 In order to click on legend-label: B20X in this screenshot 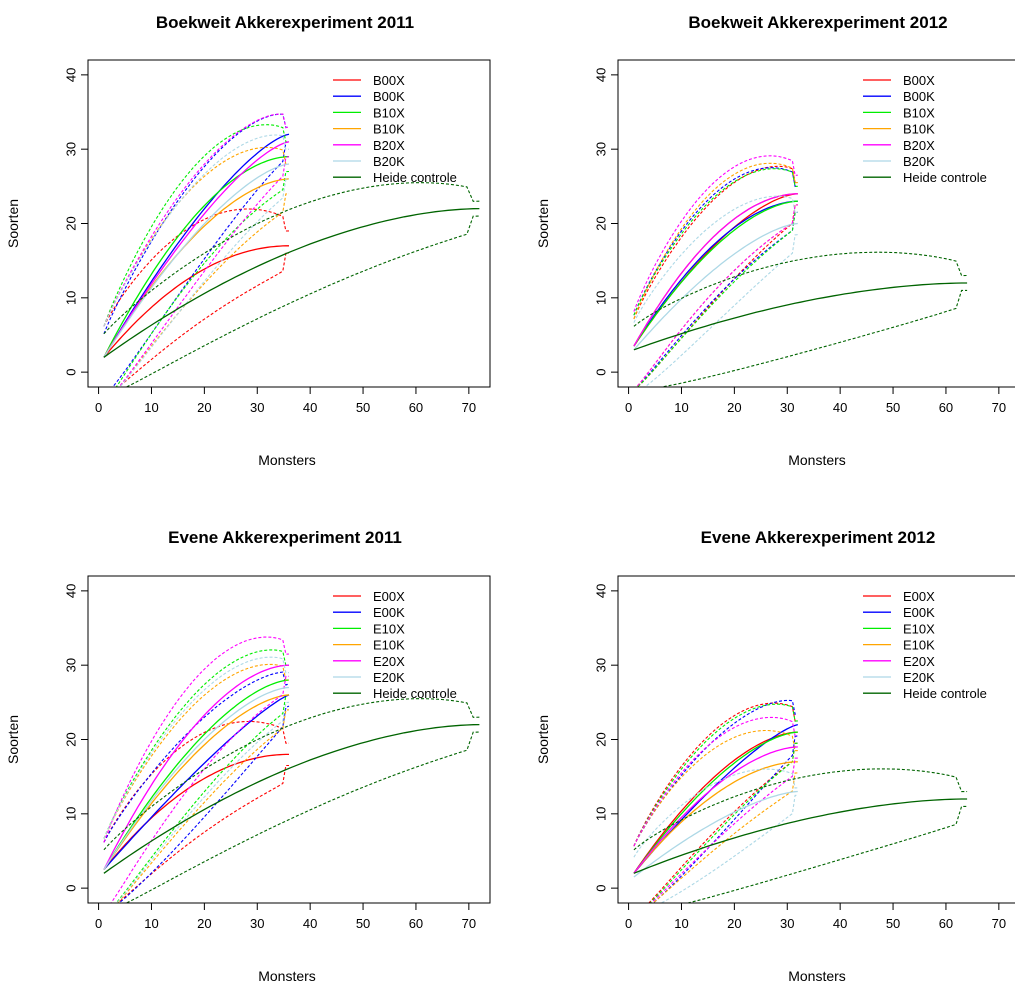, I will do `click(389, 145)`.